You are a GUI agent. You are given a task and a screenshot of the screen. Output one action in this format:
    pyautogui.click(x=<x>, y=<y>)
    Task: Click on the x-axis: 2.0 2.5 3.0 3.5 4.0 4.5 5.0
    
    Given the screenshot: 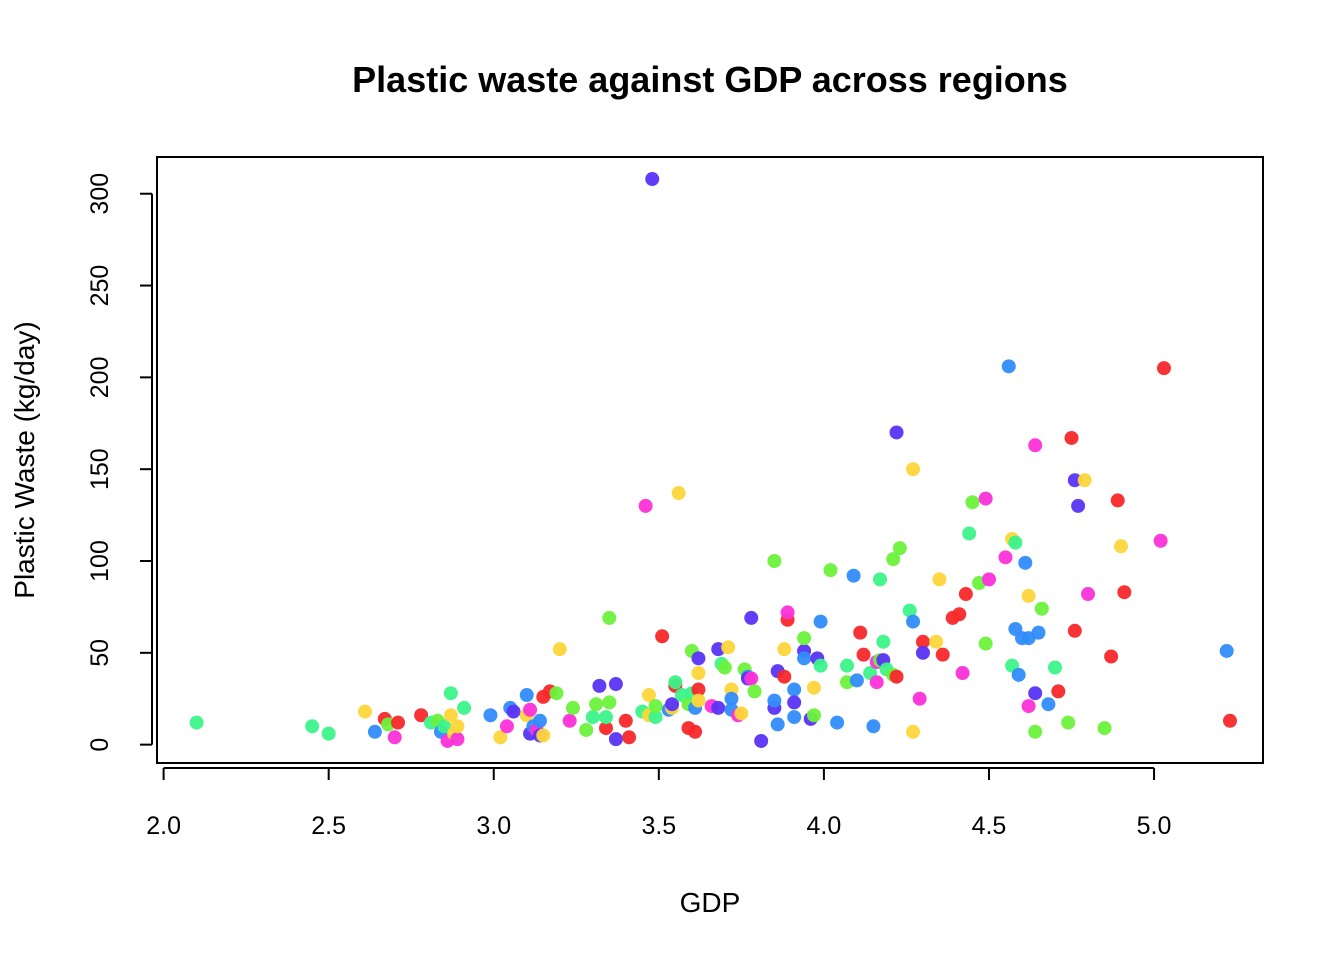 What is the action you would take?
    pyautogui.click(x=658, y=803)
    